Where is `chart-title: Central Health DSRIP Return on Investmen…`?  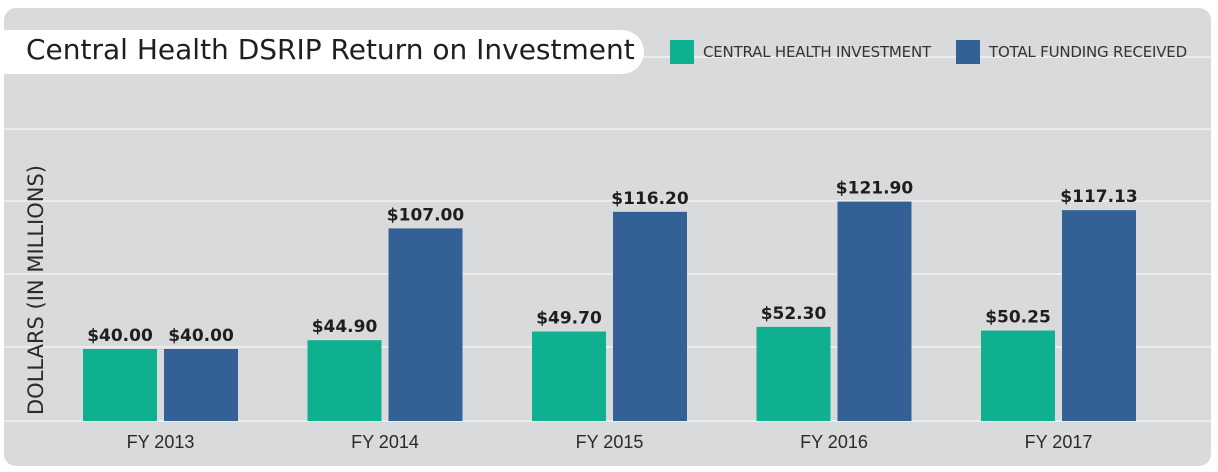 chart-title: Central Health DSRIP Return on Investmen… is located at coordinates (330, 49).